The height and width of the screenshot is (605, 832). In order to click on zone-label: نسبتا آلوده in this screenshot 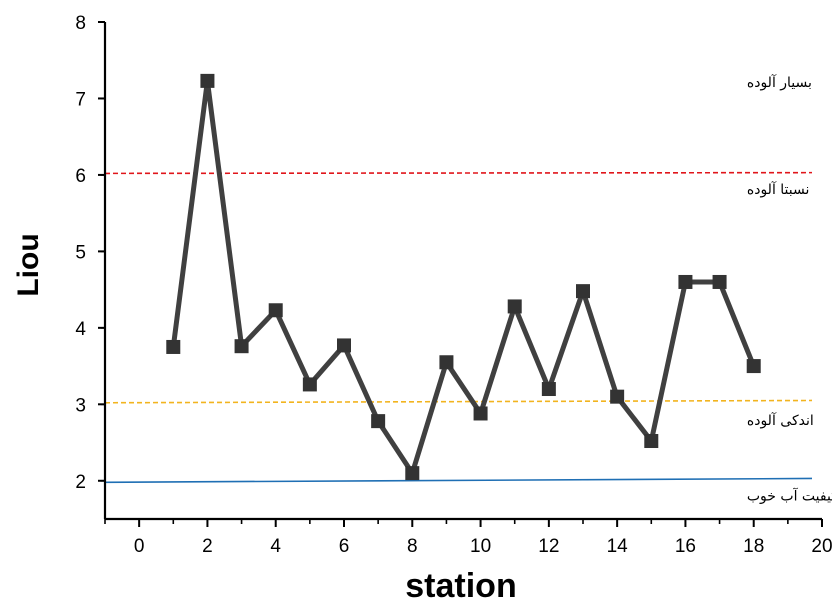, I will do `click(778, 189)`.